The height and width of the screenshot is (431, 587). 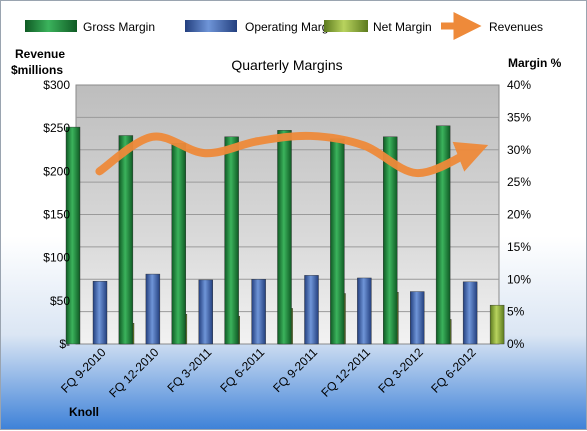 What do you see at coordinates (519, 182) in the screenshot?
I see `right-axis-tick-label: 25%` at bounding box center [519, 182].